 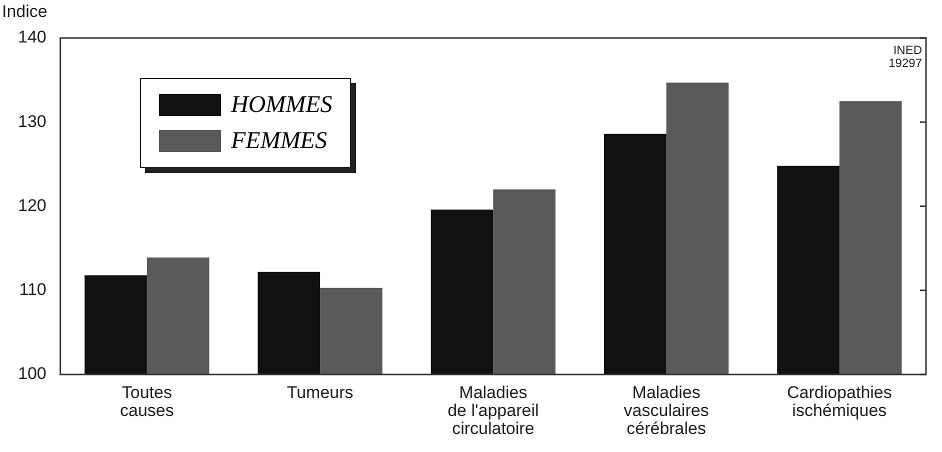 What do you see at coordinates (32, 121) in the screenshot?
I see `y-tick-label: 130` at bounding box center [32, 121].